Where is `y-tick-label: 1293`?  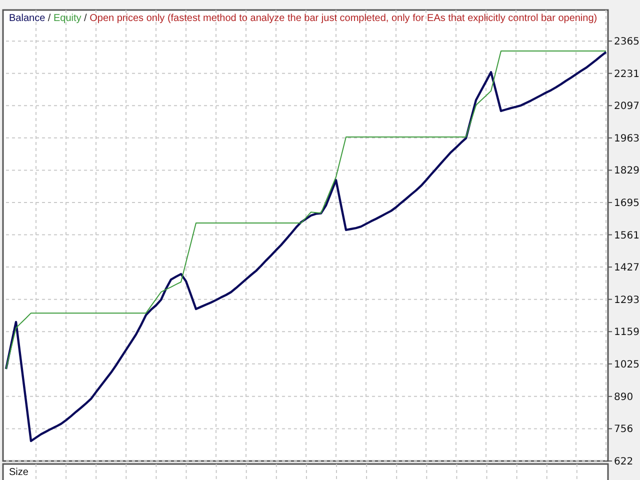 y-tick-label: 1293 is located at coordinates (627, 300).